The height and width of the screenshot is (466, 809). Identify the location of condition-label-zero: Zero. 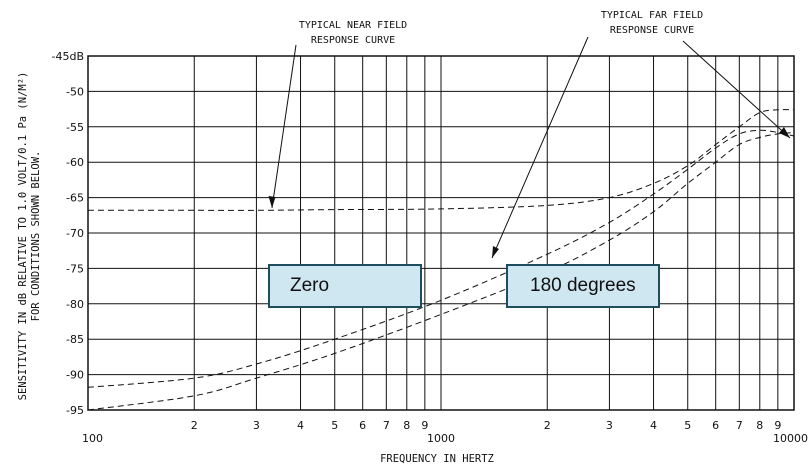
(310, 285).